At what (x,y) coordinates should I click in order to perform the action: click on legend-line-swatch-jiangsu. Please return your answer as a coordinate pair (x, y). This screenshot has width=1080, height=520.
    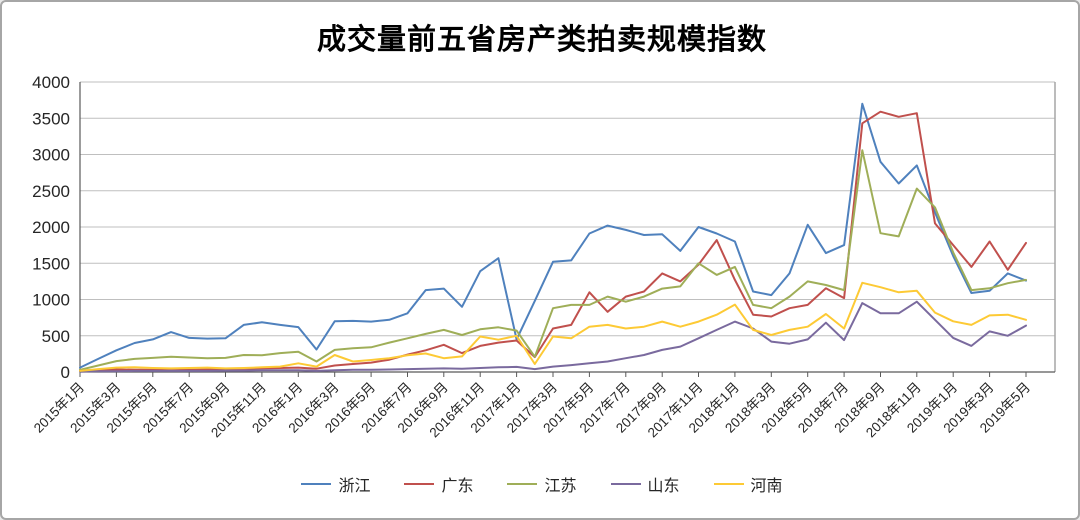
    Looking at the image, I should click on (522, 484).